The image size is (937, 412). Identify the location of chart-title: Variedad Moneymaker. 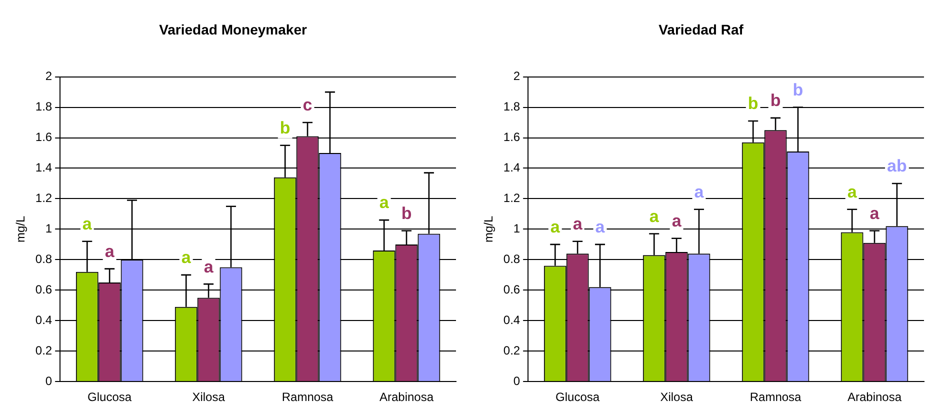
(233, 29).